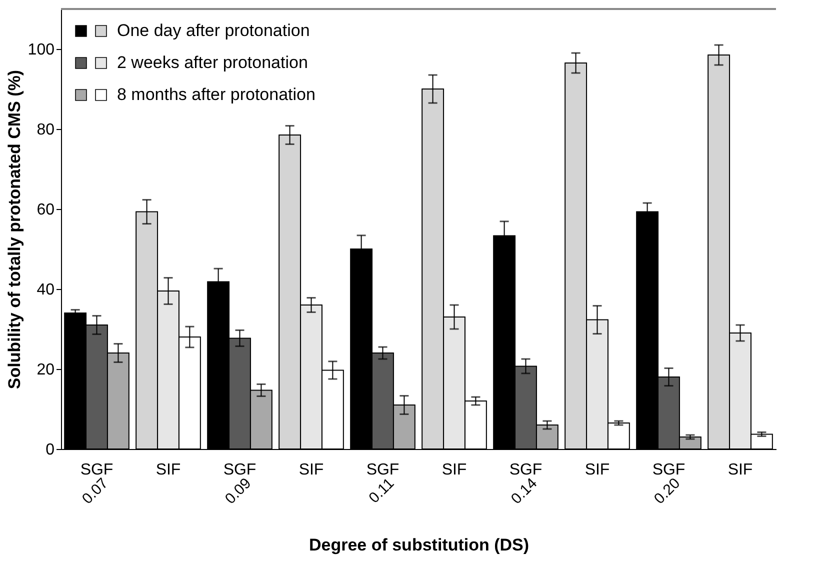 The height and width of the screenshot is (581, 826). What do you see at coordinates (212, 62) in the screenshot?
I see `legend-label: 2 weeks after protonation` at bounding box center [212, 62].